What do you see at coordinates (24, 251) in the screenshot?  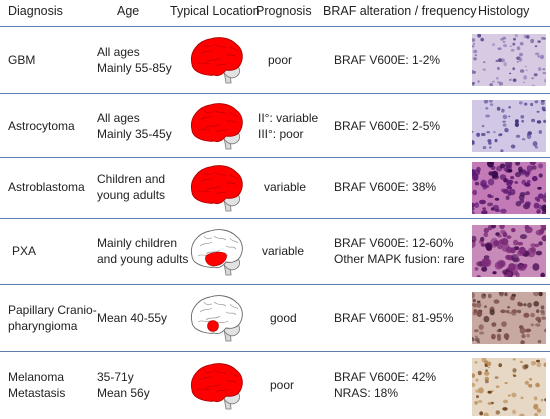 I see `diagnosis-cell: PXA` at bounding box center [24, 251].